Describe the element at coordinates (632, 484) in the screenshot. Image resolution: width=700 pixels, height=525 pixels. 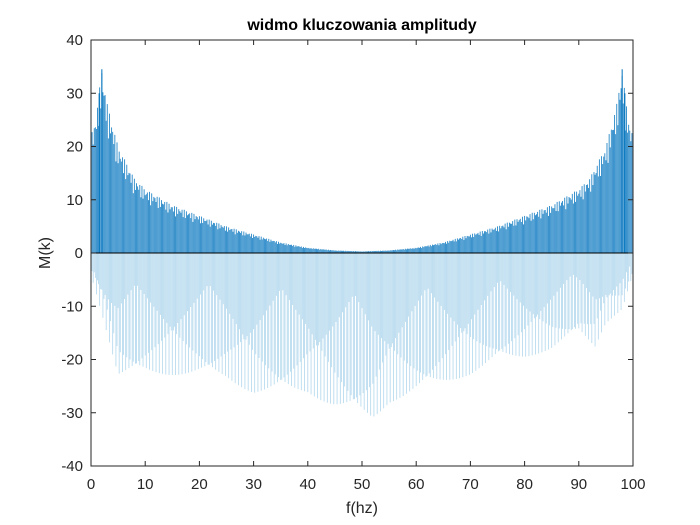
I see `x-tick-label: 100` at that location.